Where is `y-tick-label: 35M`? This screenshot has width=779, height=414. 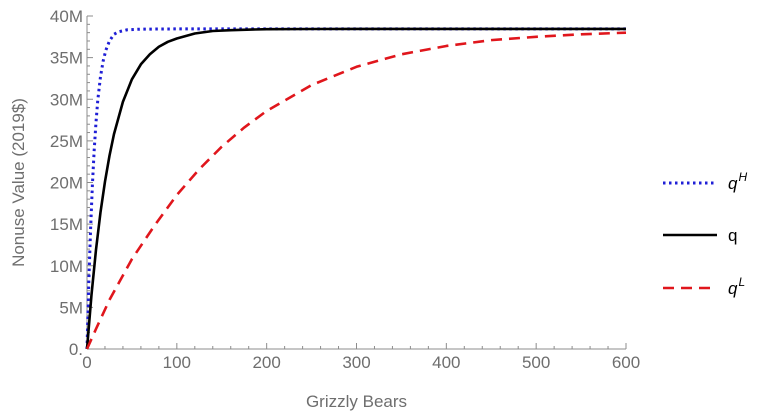
y-tick-label: 35M is located at coordinates (66, 58).